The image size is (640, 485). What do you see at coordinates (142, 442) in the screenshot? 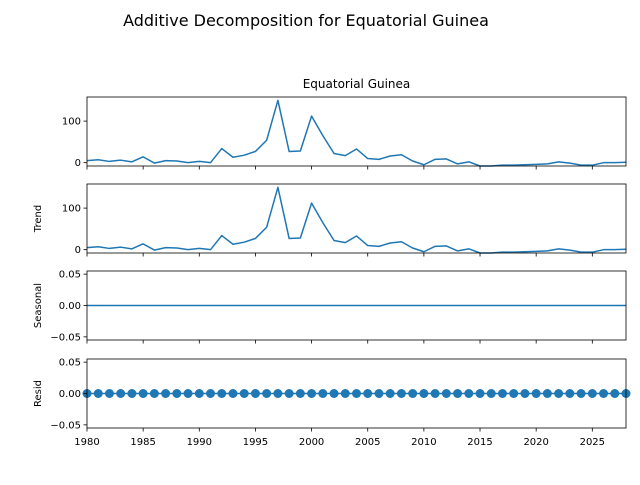
I see `xtick-label: 1985` at bounding box center [142, 442].